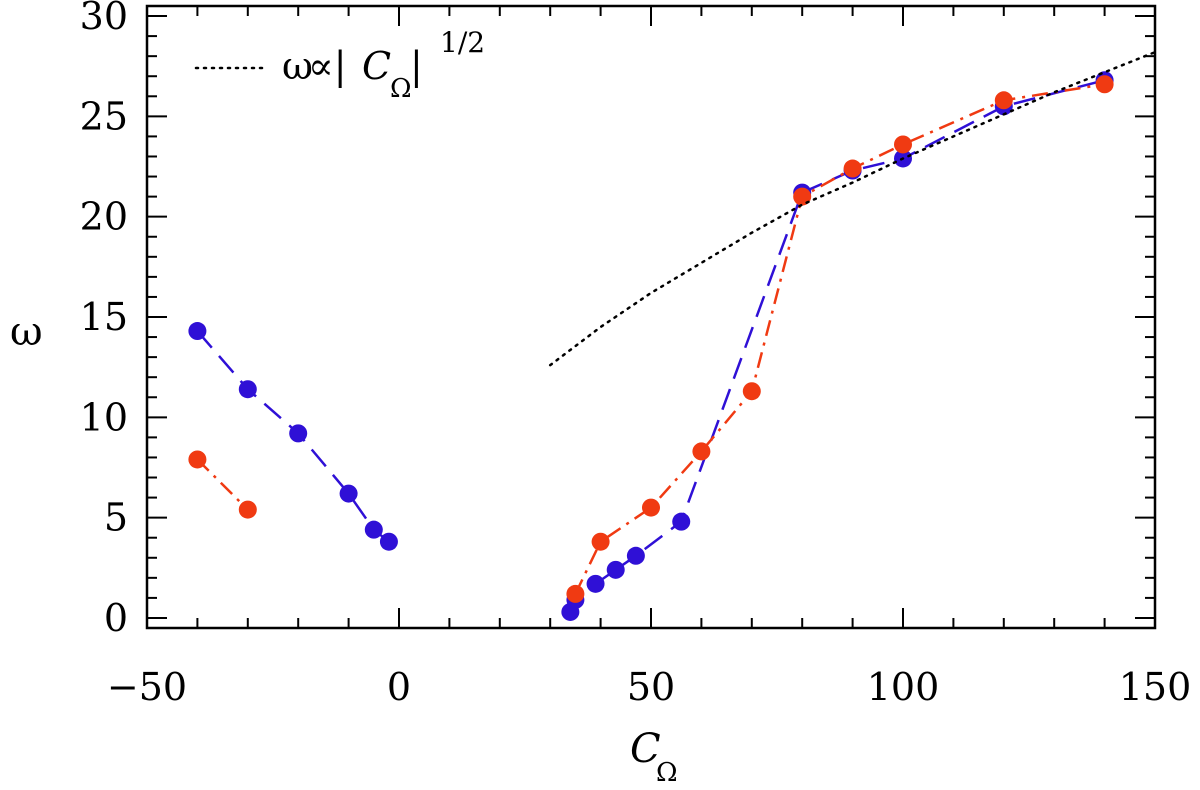 The width and height of the screenshot is (1200, 790). What do you see at coordinates (416, 66) in the screenshot?
I see `legend-bar: |` at bounding box center [416, 66].